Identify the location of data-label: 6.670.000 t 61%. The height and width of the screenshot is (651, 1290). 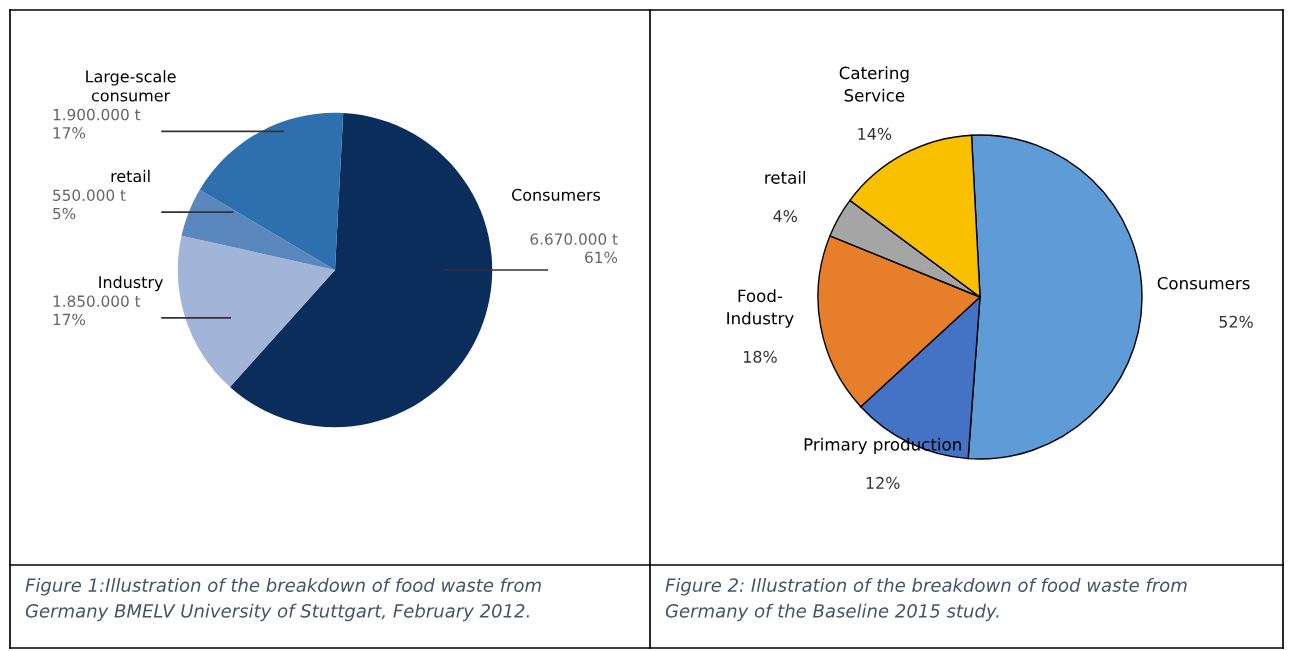
(574, 248).